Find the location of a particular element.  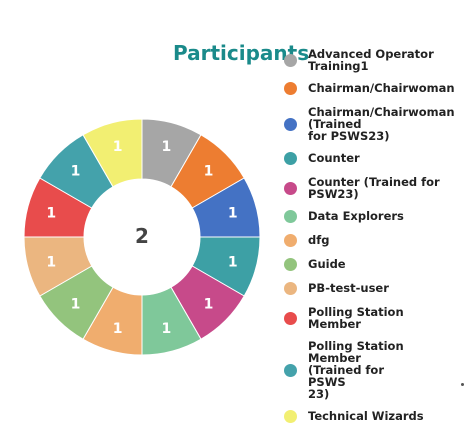

legend-label: Counter (Trained for PSW23) is located at coordinates (374, 188).